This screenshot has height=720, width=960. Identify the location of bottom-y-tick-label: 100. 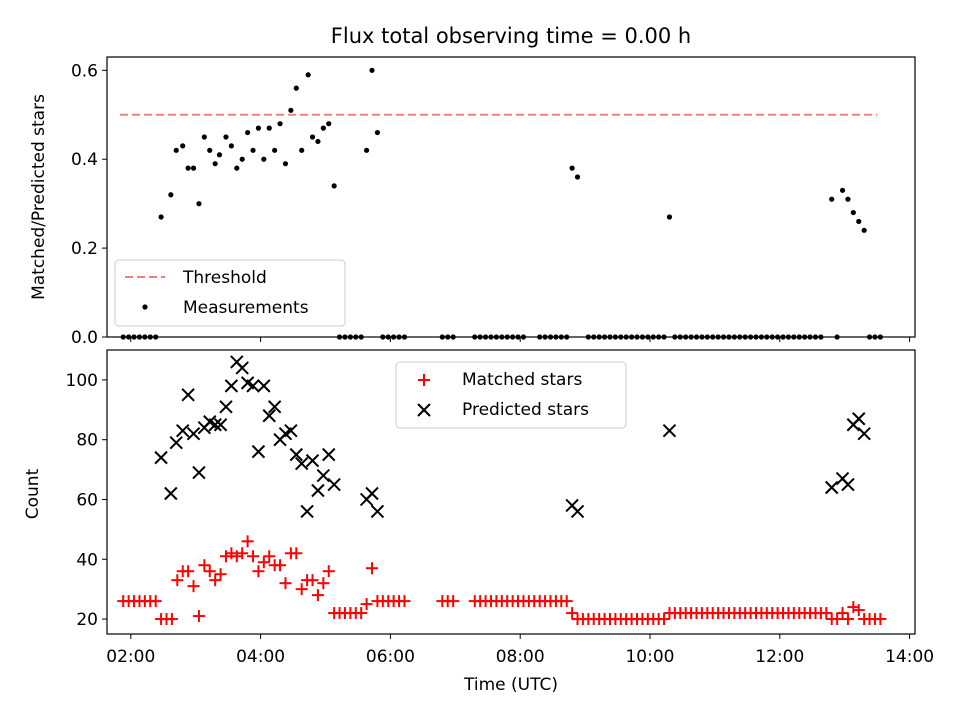
(82, 381).